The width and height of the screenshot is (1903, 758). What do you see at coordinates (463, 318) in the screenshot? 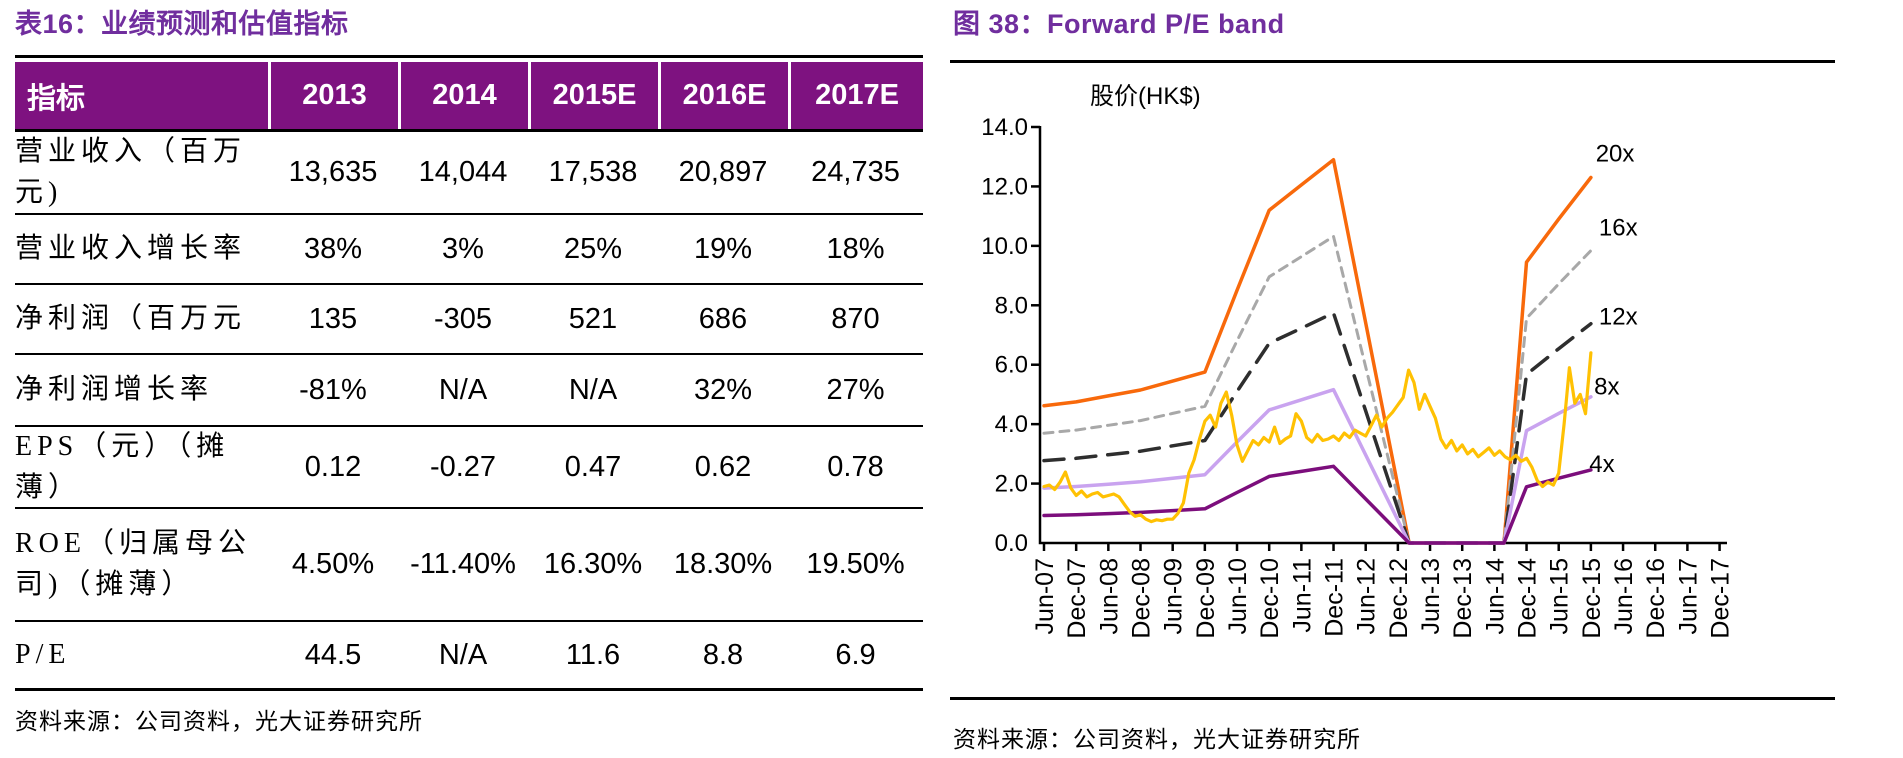
I see `table-cell: -305` at bounding box center [463, 318].